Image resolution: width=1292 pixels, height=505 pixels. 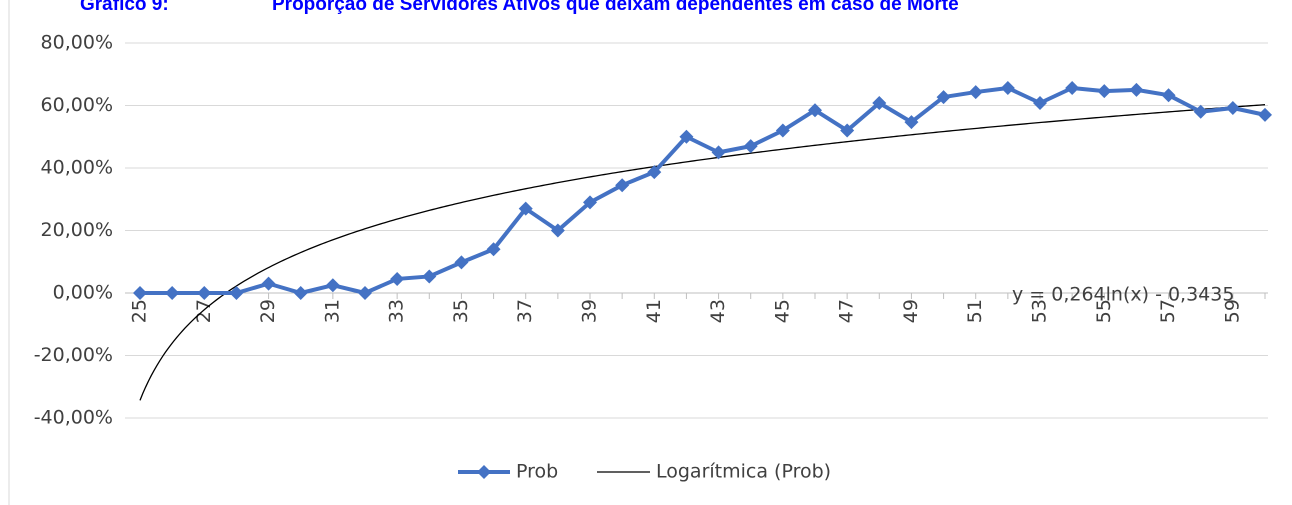 I want to click on x-tick-label: 57, so click(x=1168, y=311).